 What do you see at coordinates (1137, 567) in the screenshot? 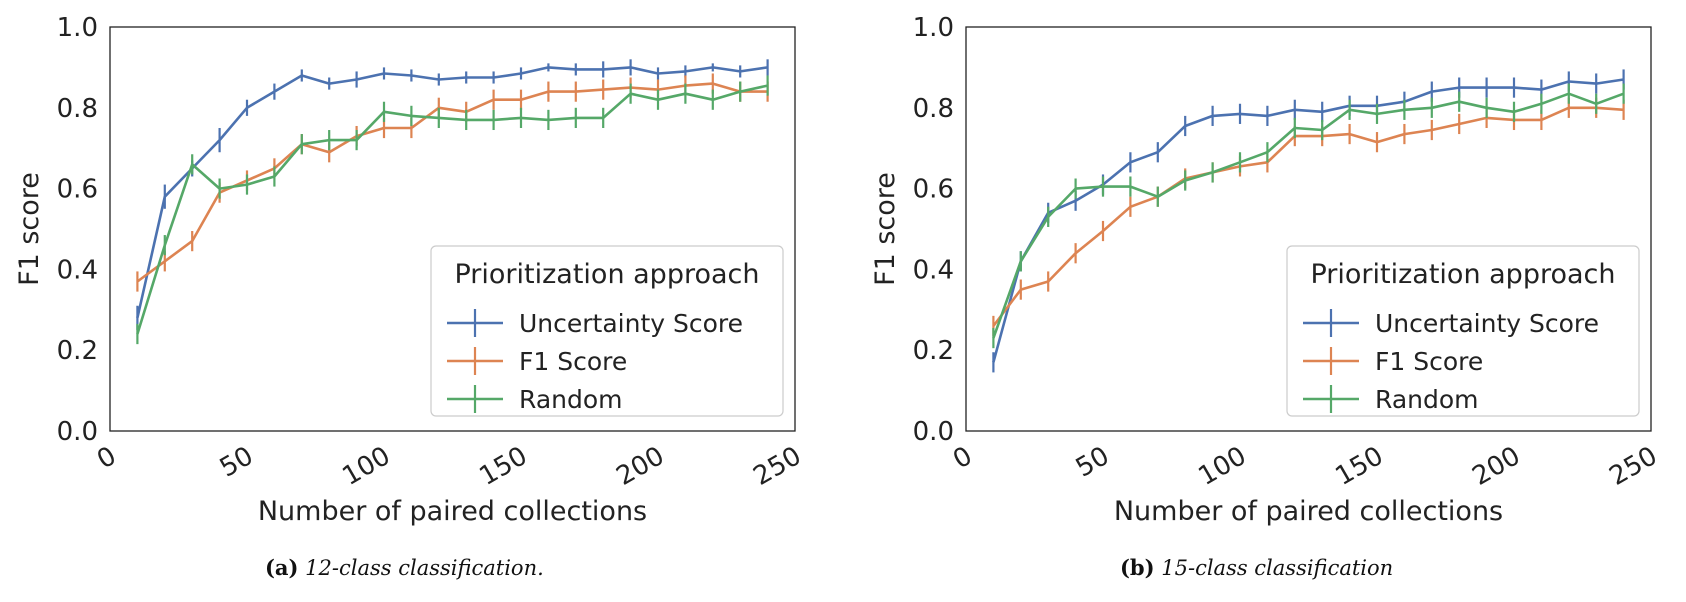
I see `caption-b-tag: (b)` at bounding box center [1137, 567].